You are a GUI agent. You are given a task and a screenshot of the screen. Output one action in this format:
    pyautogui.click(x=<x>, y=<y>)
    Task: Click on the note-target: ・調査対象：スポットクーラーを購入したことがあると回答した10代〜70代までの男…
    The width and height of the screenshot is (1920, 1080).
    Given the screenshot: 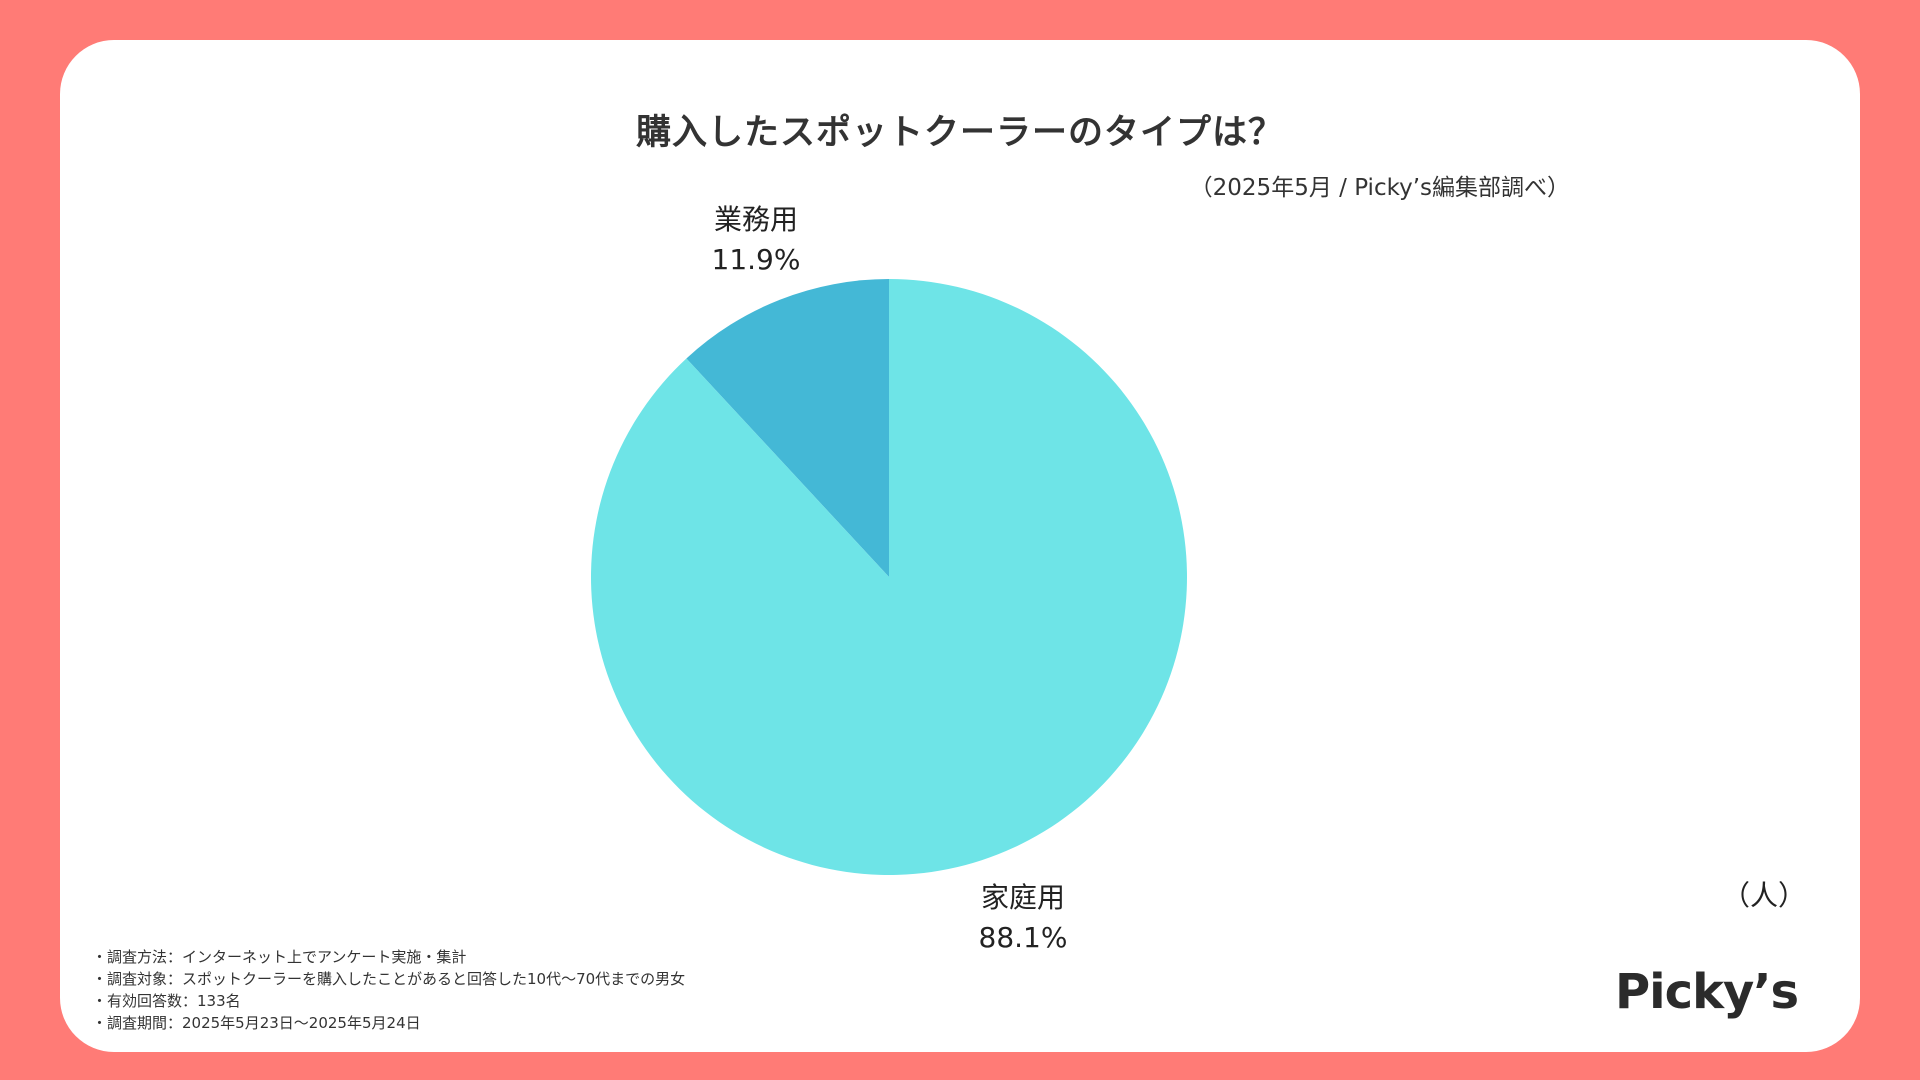 What is the action you would take?
    pyautogui.click(x=389, y=979)
    